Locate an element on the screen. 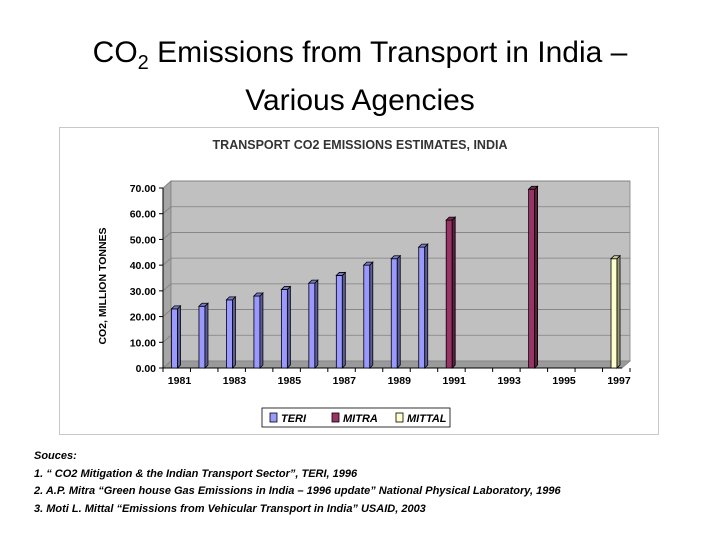 This screenshot has height=540, width=720. sources-heading: Souces: is located at coordinates (55, 456).